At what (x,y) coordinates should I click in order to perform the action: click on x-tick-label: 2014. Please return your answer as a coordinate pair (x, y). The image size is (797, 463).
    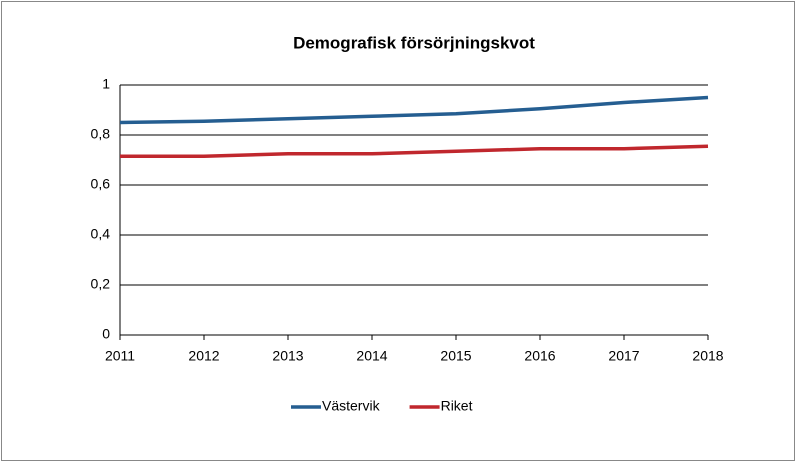
    Looking at the image, I should click on (371, 356).